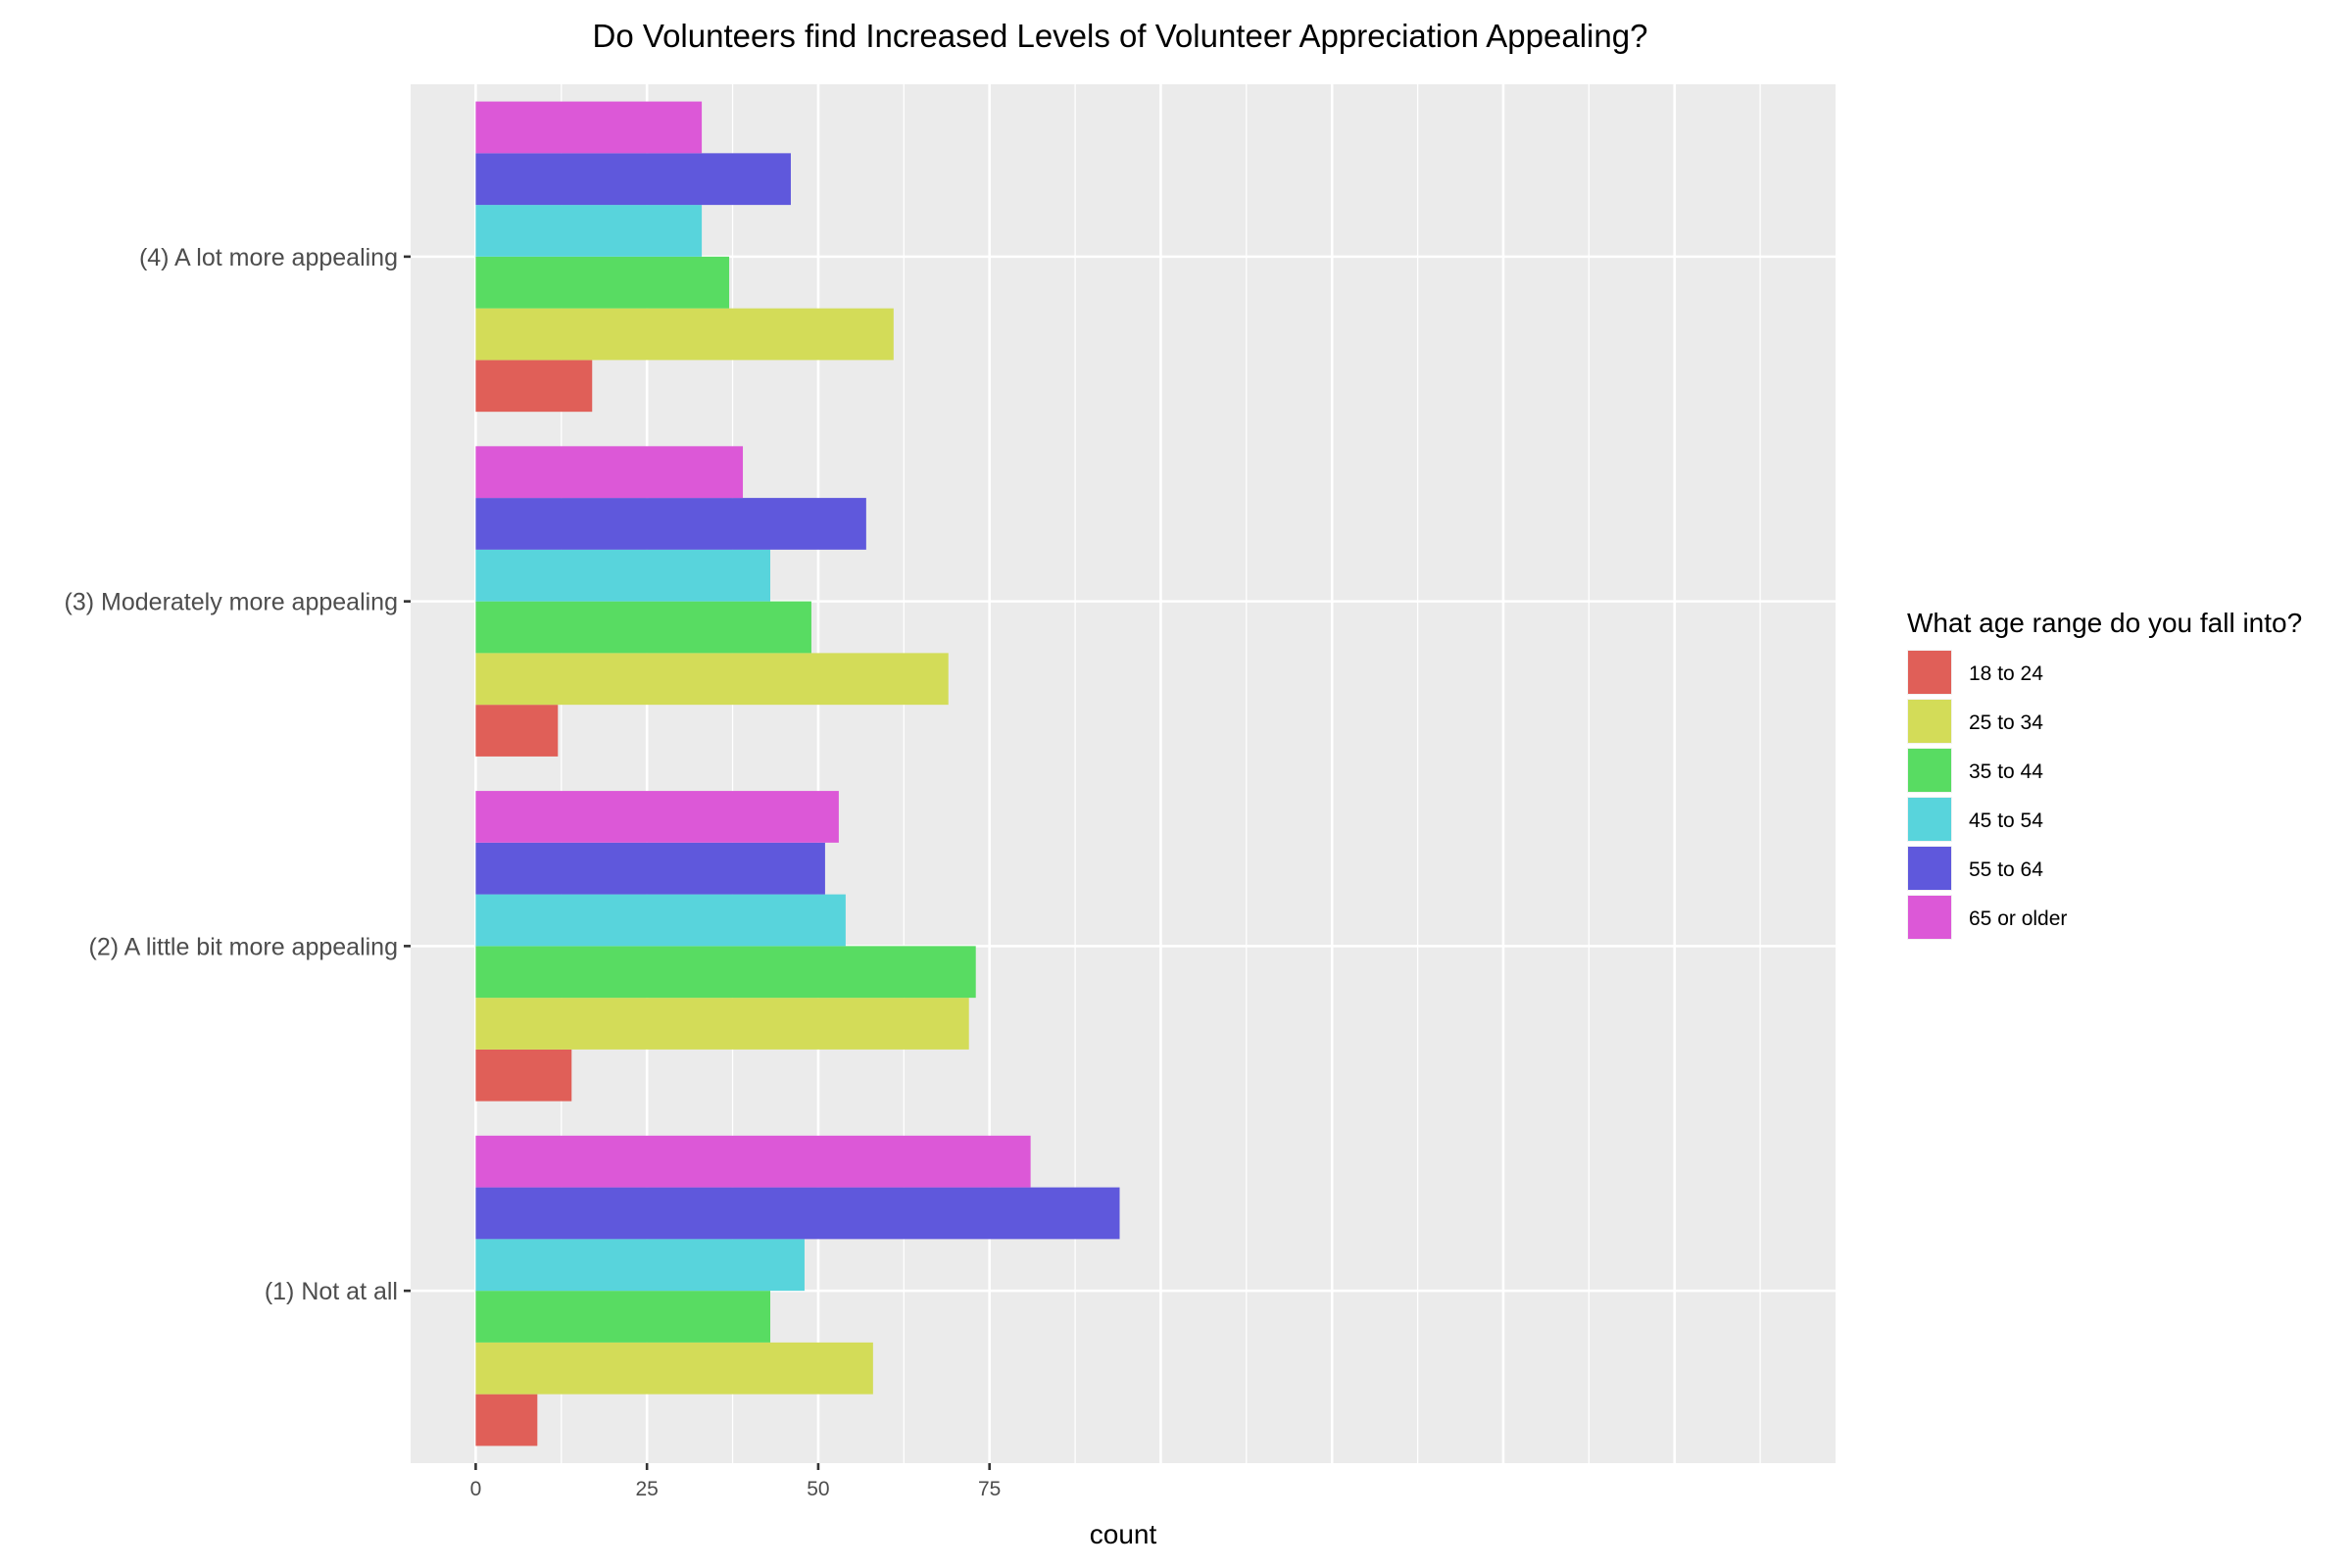 This screenshot has width=2352, height=1568. What do you see at coordinates (818, 1489) in the screenshot?
I see `x-tick-label: 50` at bounding box center [818, 1489].